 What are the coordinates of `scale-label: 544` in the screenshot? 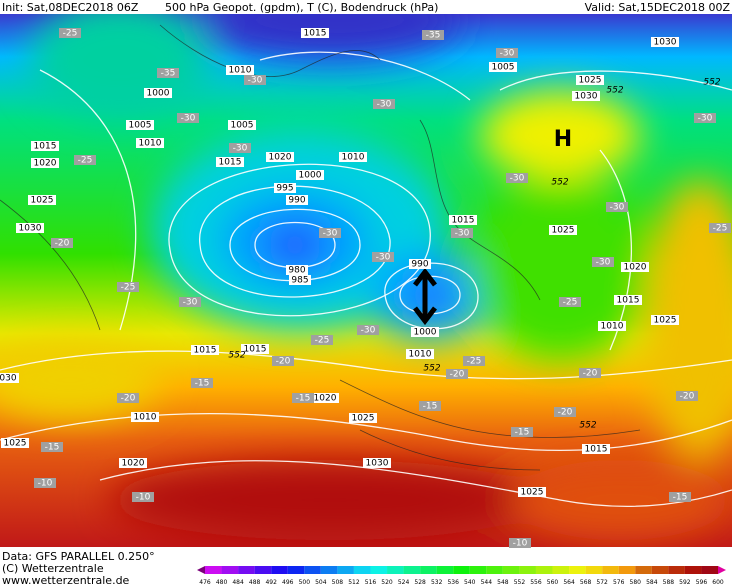 It's located at (487, 582).